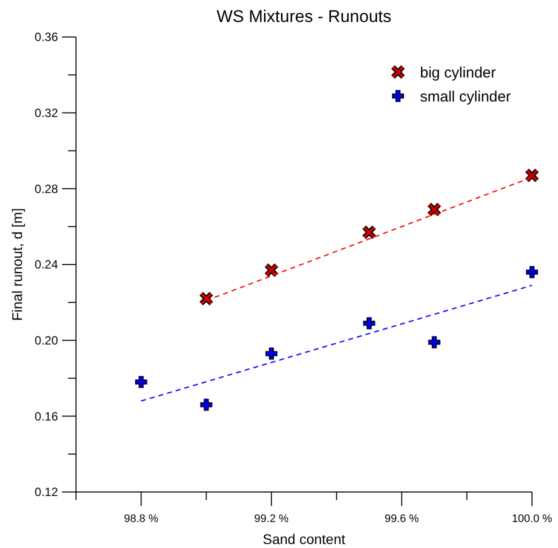  I want to click on legend-label: big cylinder, so click(458, 73).